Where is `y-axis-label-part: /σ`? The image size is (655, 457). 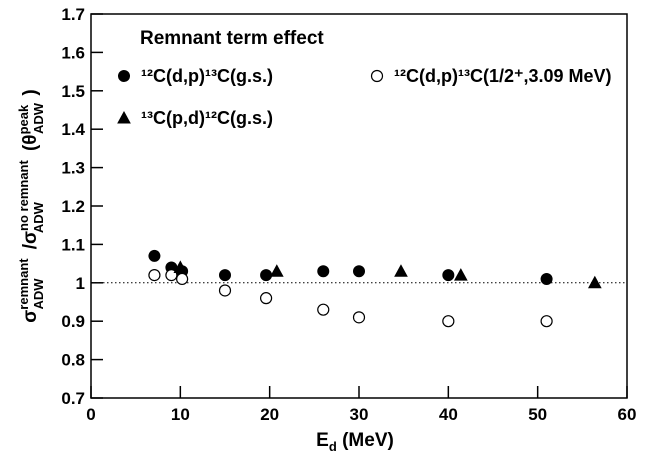 y-axis-label-part: /σ is located at coordinates (30, 240).